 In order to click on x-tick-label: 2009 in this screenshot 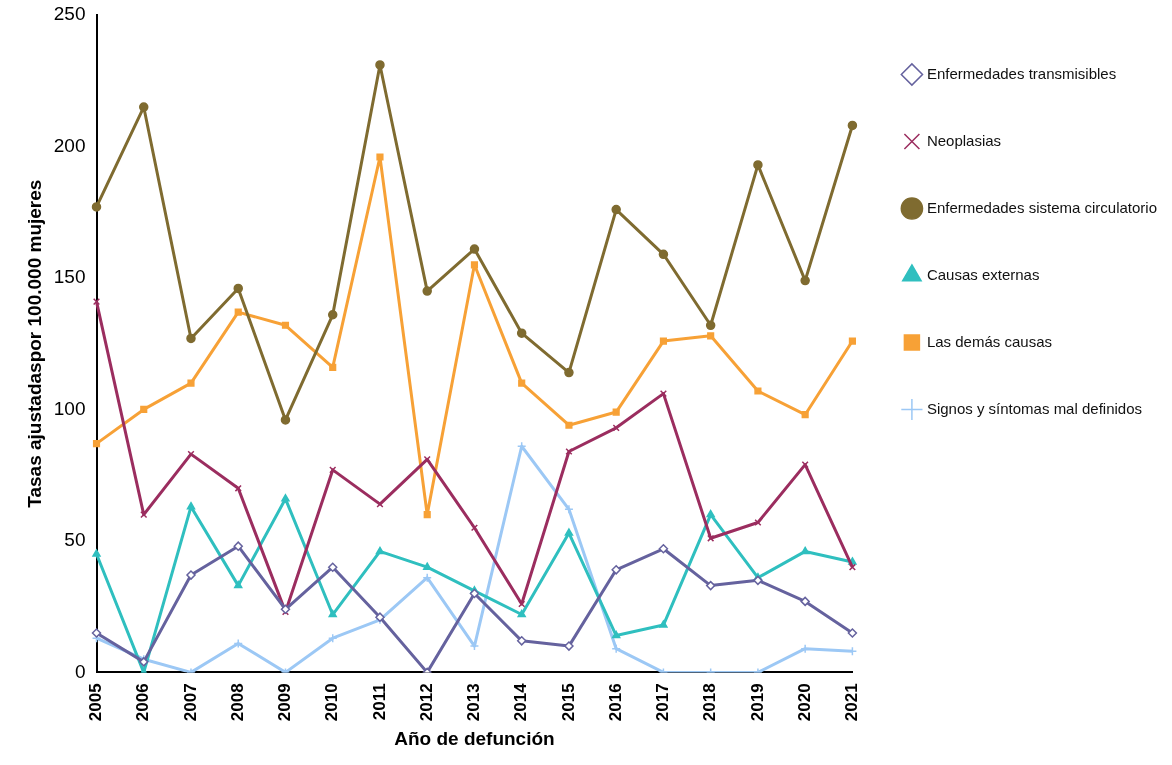, I will do `click(285, 702)`.